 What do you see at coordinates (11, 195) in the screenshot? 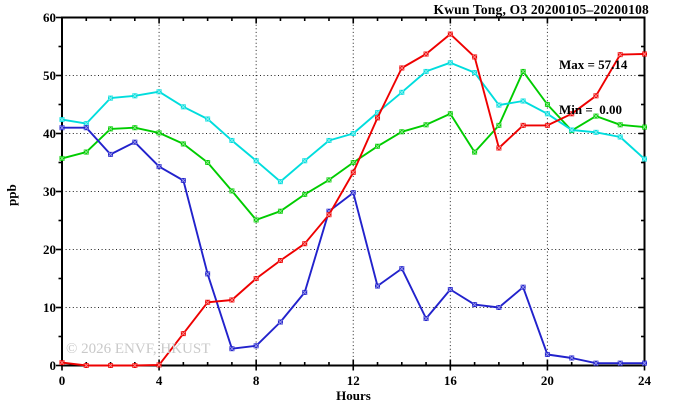
I see `y-axis-title: ppb` at bounding box center [11, 195].